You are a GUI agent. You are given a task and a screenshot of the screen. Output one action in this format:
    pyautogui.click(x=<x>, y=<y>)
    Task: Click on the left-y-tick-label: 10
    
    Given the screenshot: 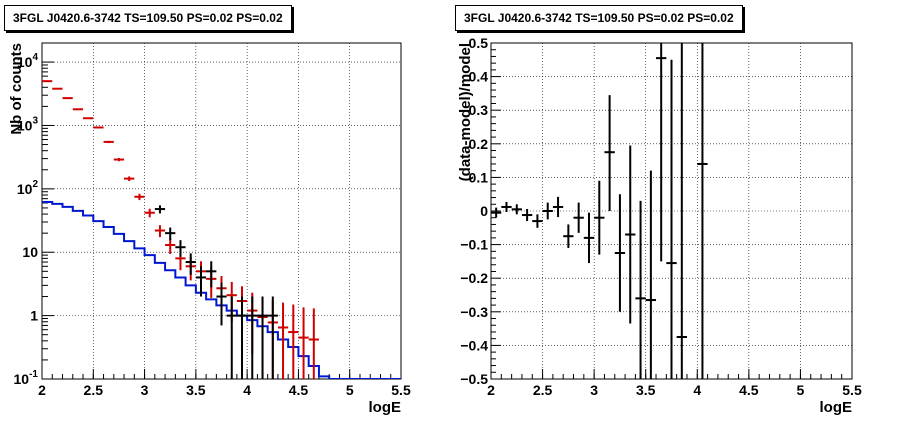 What is the action you would take?
    pyautogui.click(x=30, y=252)
    